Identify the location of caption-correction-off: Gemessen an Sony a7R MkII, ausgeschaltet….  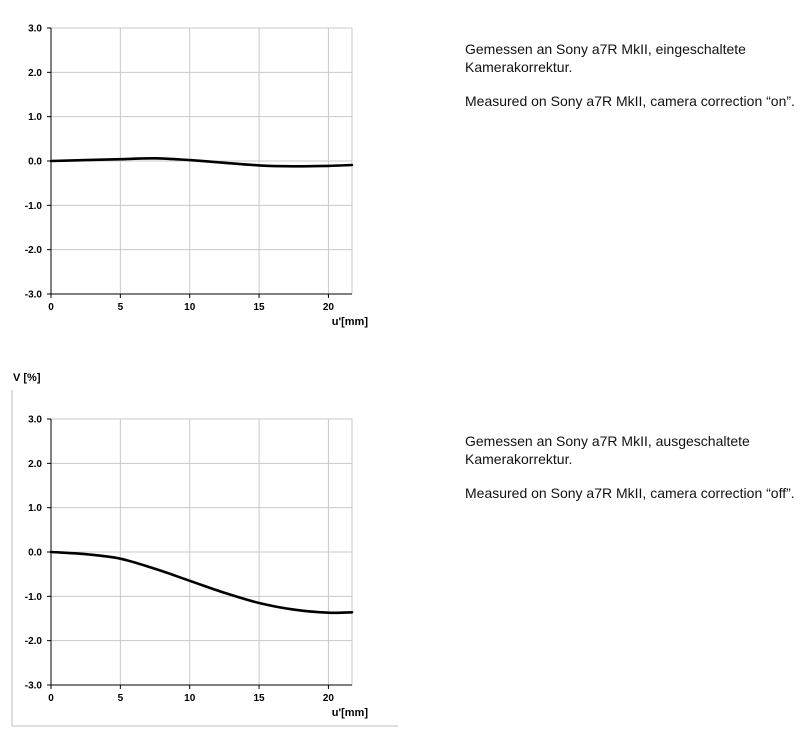
(630, 475).